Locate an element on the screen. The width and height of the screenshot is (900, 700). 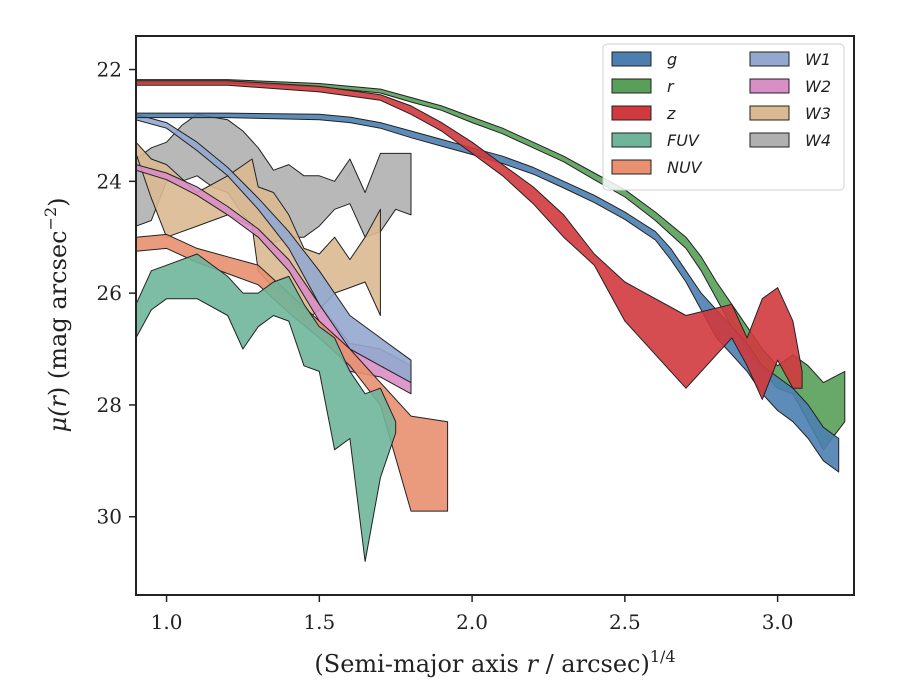
legend-label-fuv: FUV is located at coordinates (683, 140).